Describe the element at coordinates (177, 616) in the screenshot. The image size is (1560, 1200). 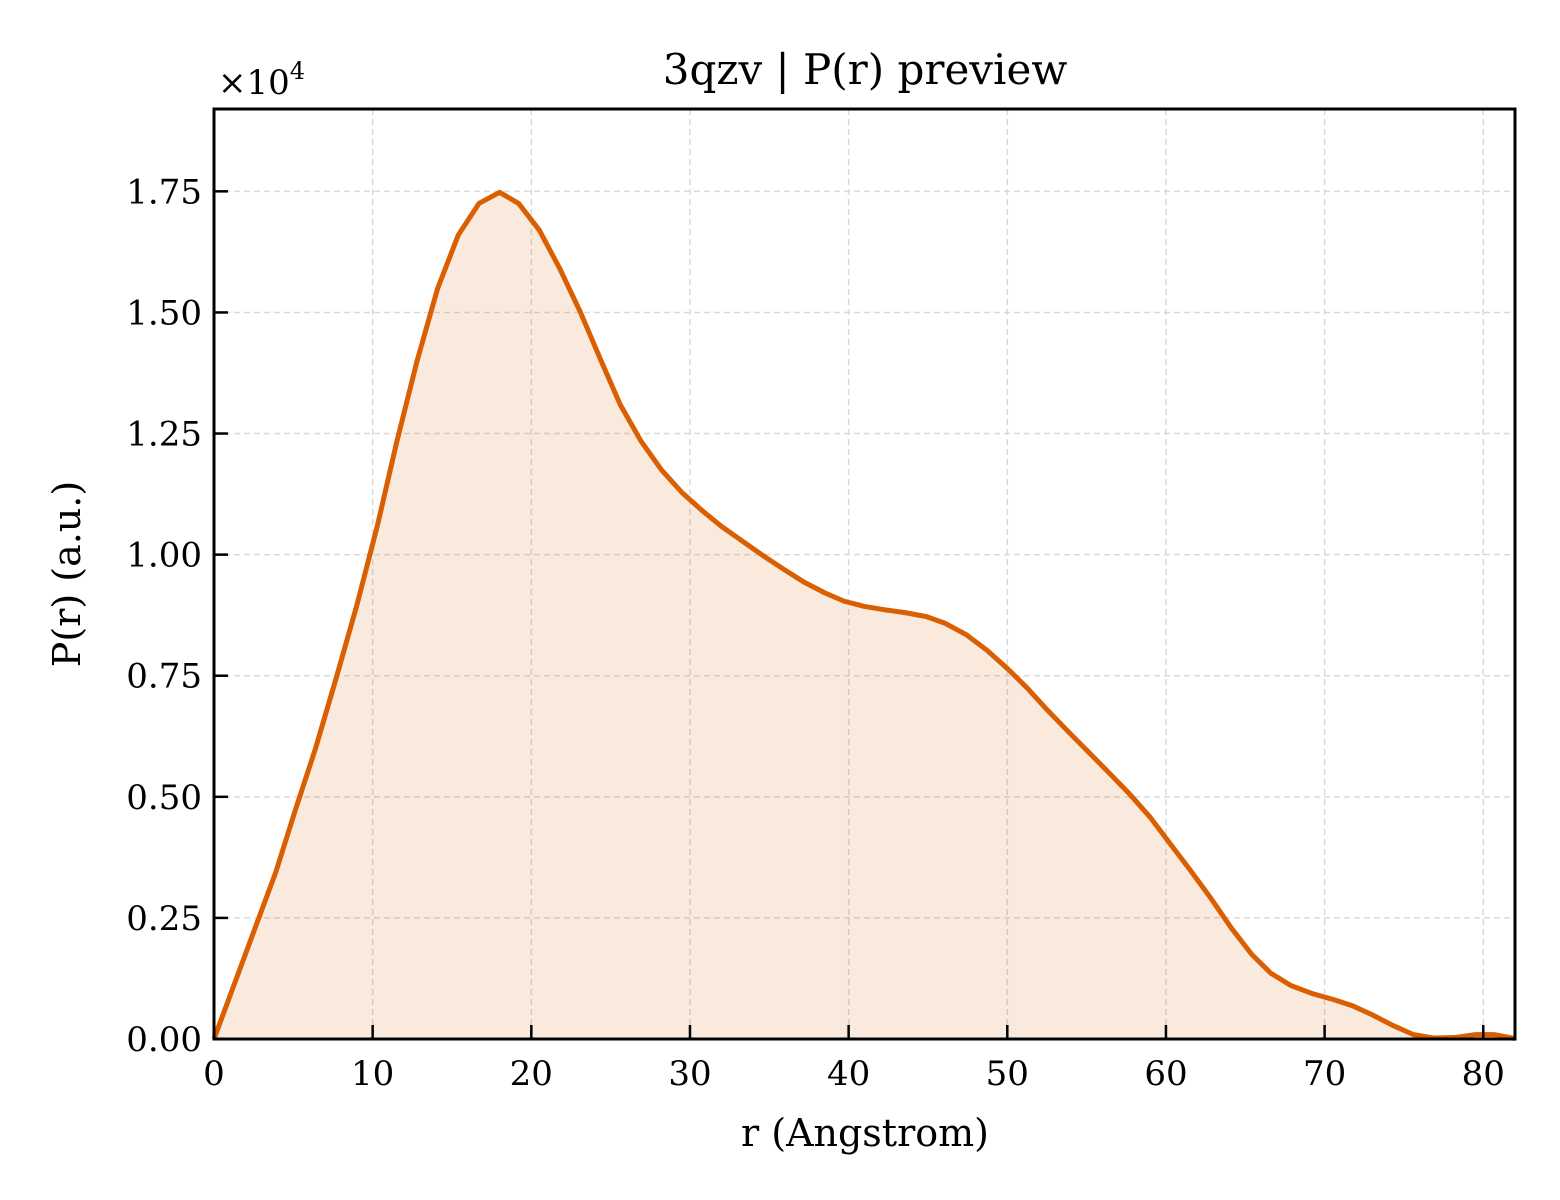
I see `y-axis: 0.00 0.25 0.50 0.75 1.00 1.25 1.50 1.75` at that location.